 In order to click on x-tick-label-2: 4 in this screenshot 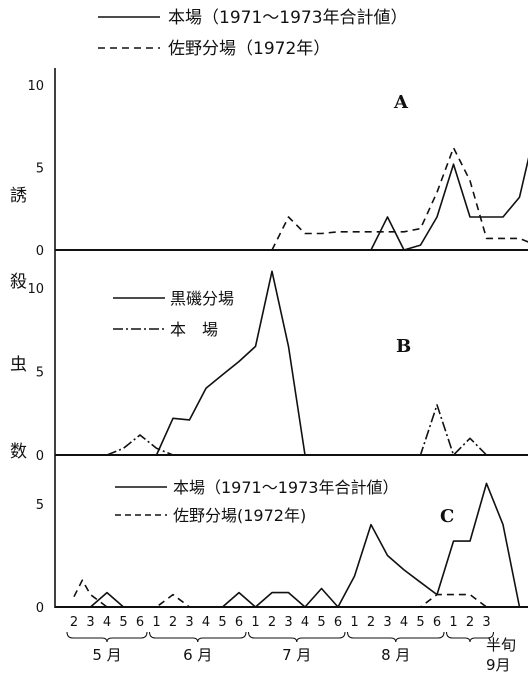, I will do `click(107, 622)`.